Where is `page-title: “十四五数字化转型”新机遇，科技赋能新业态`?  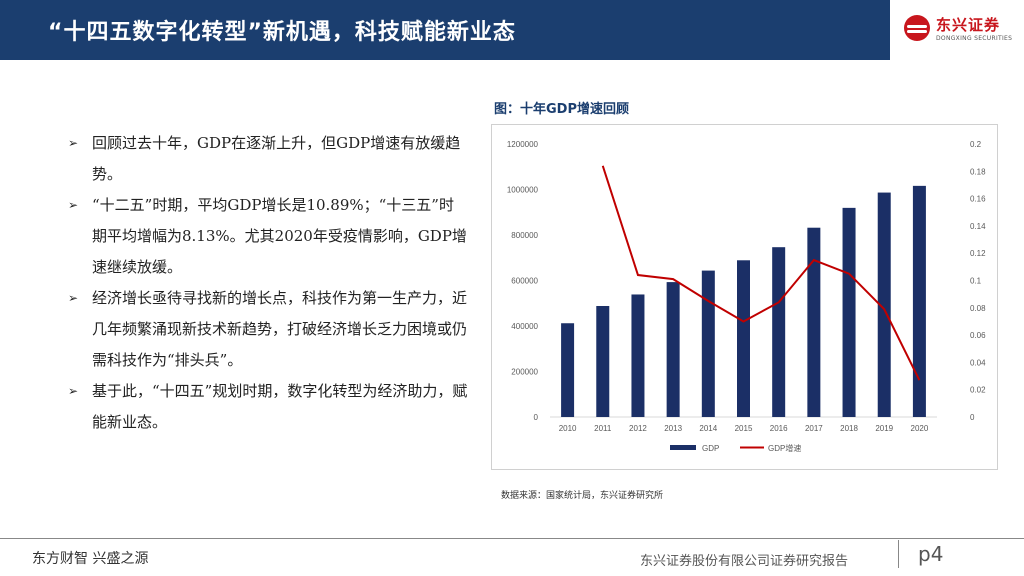 page-title: “十四五数字化转型”新机遇，科技赋能新业态 is located at coordinates (282, 32).